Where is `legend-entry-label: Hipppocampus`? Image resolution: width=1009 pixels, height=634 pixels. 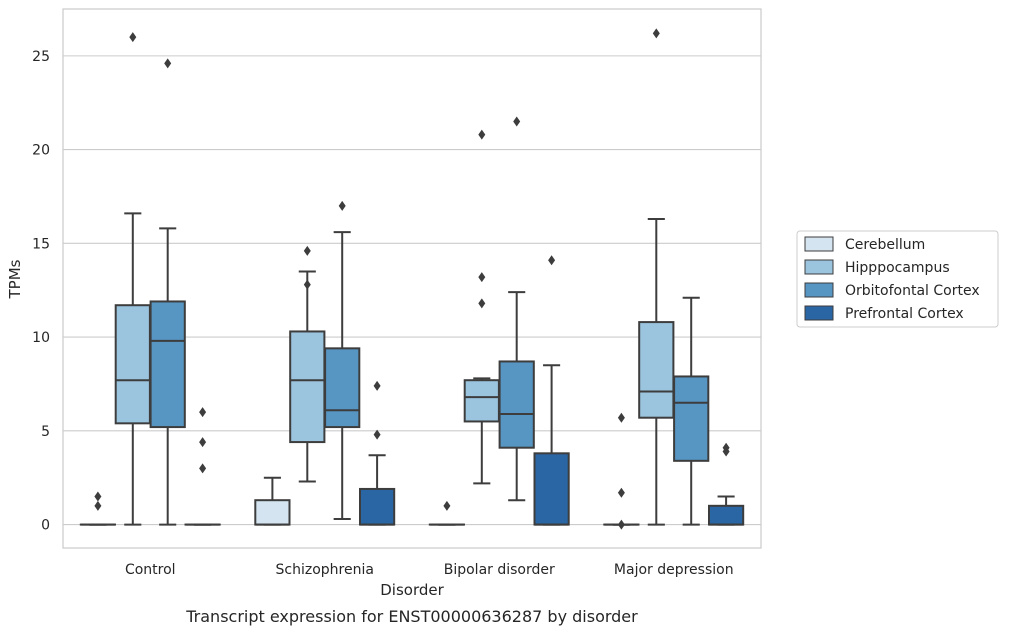 legend-entry-label: Hipppocampus is located at coordinates (897, 268).